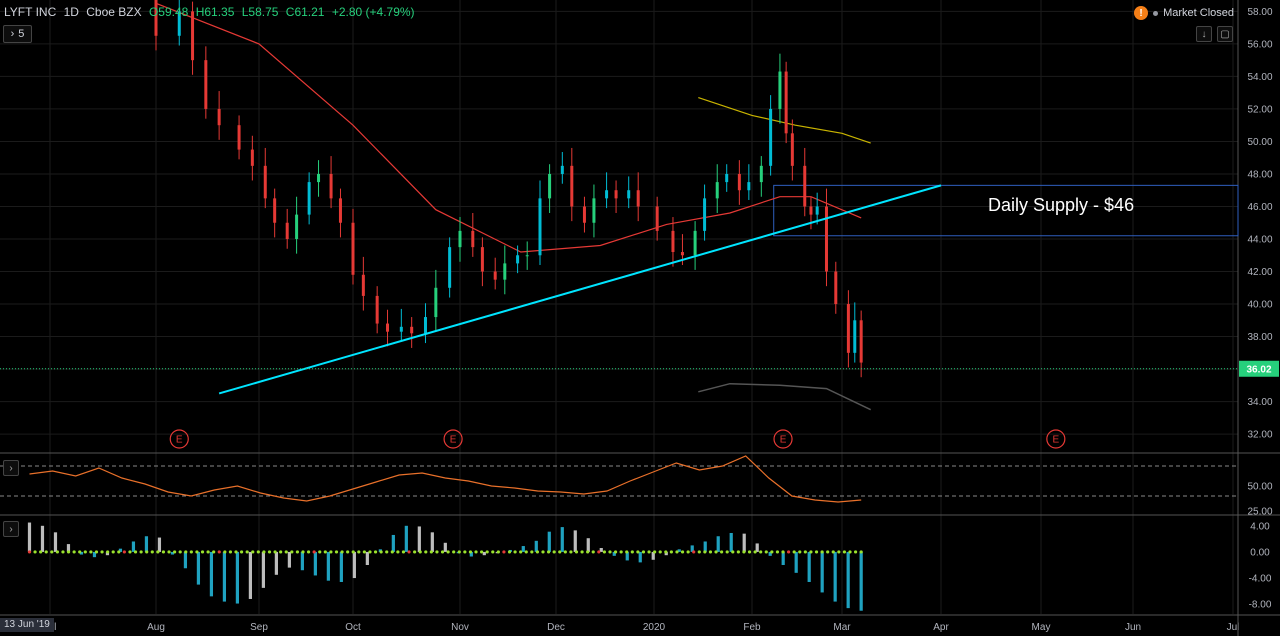  I want to click on x-tick-label: Feb, so click(752, 627).